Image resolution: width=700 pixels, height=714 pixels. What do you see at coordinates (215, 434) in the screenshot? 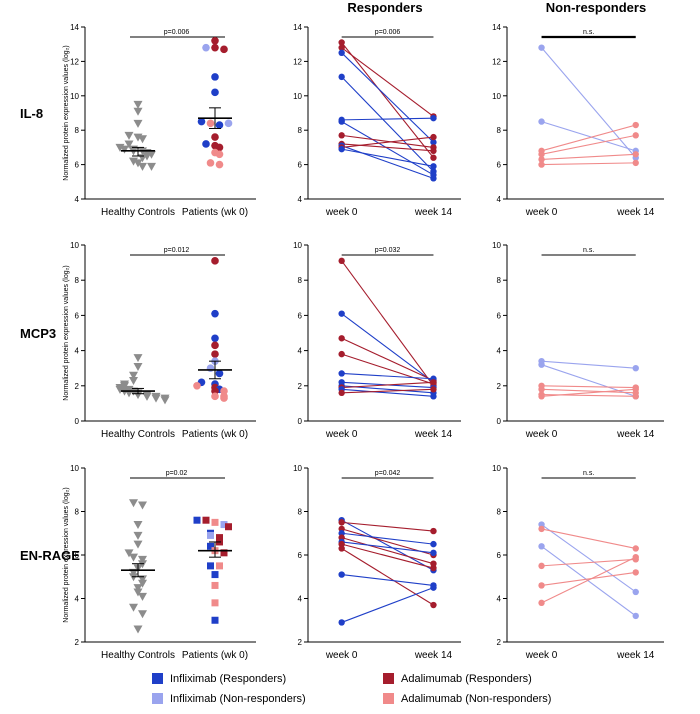
I see `x-category-label: Patients (wk 0)` at bounding box center [215, 434].